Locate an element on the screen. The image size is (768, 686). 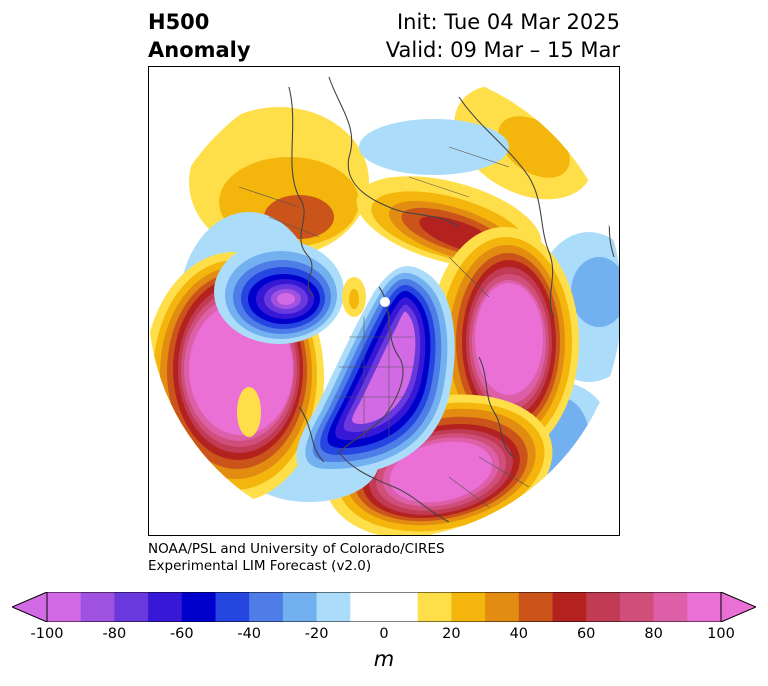
colorbar-extend-low is located at coordinates (30, 607).